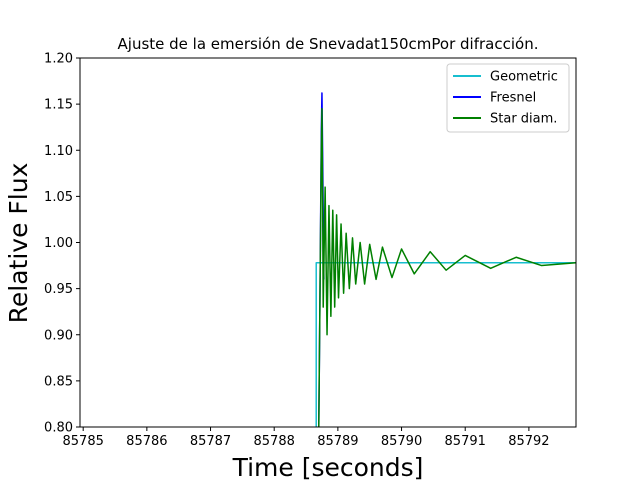 The image size is (640, 480). Describe the element at coordinates (210, 441) in the screenshot. I see `x-tick-label: 85787` at that location.